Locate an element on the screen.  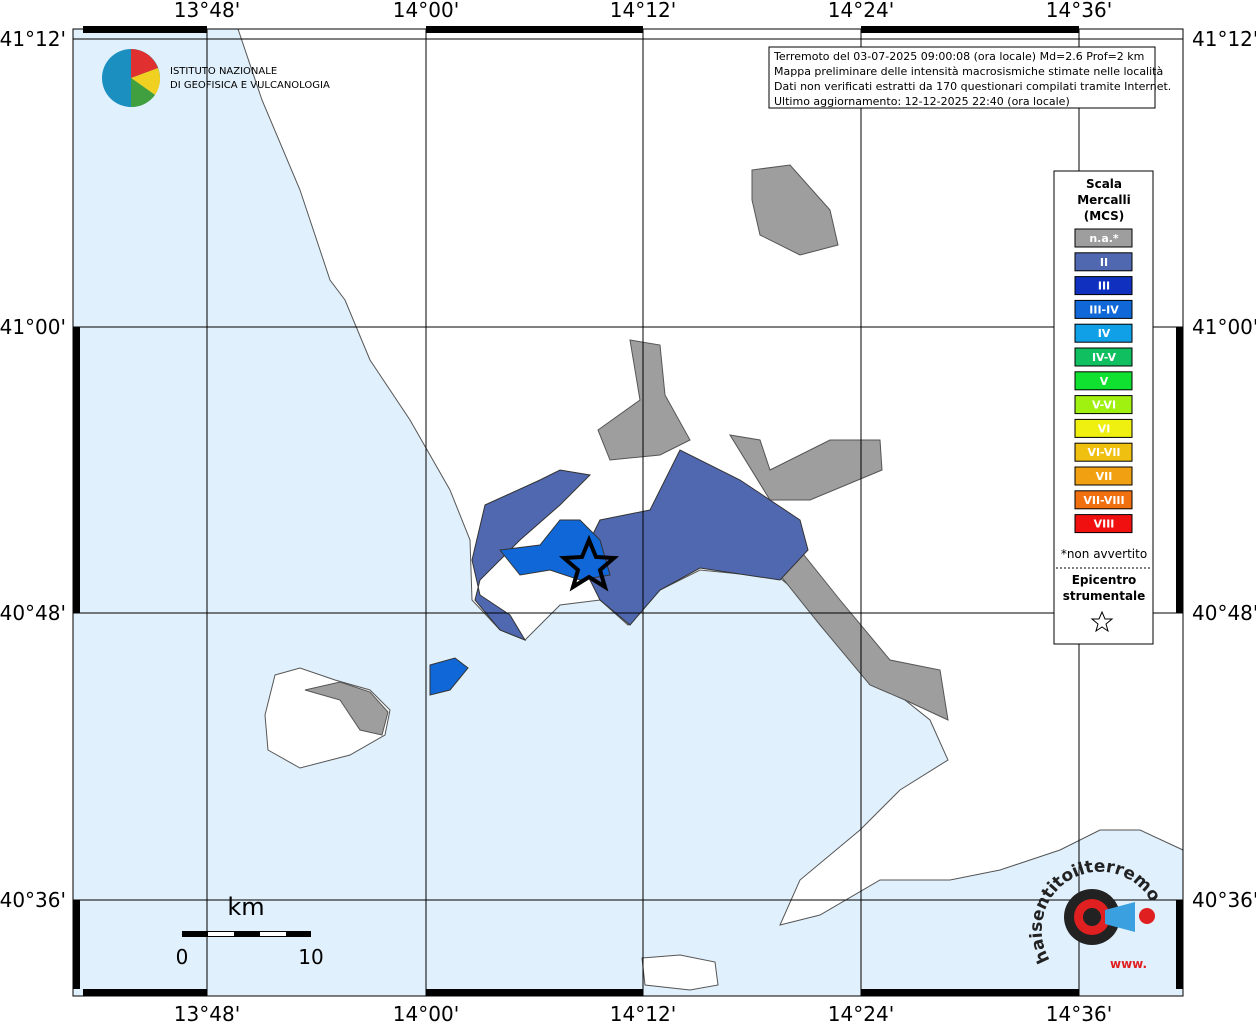
legend-label: V-VI is located at coordinates (1104, 405).